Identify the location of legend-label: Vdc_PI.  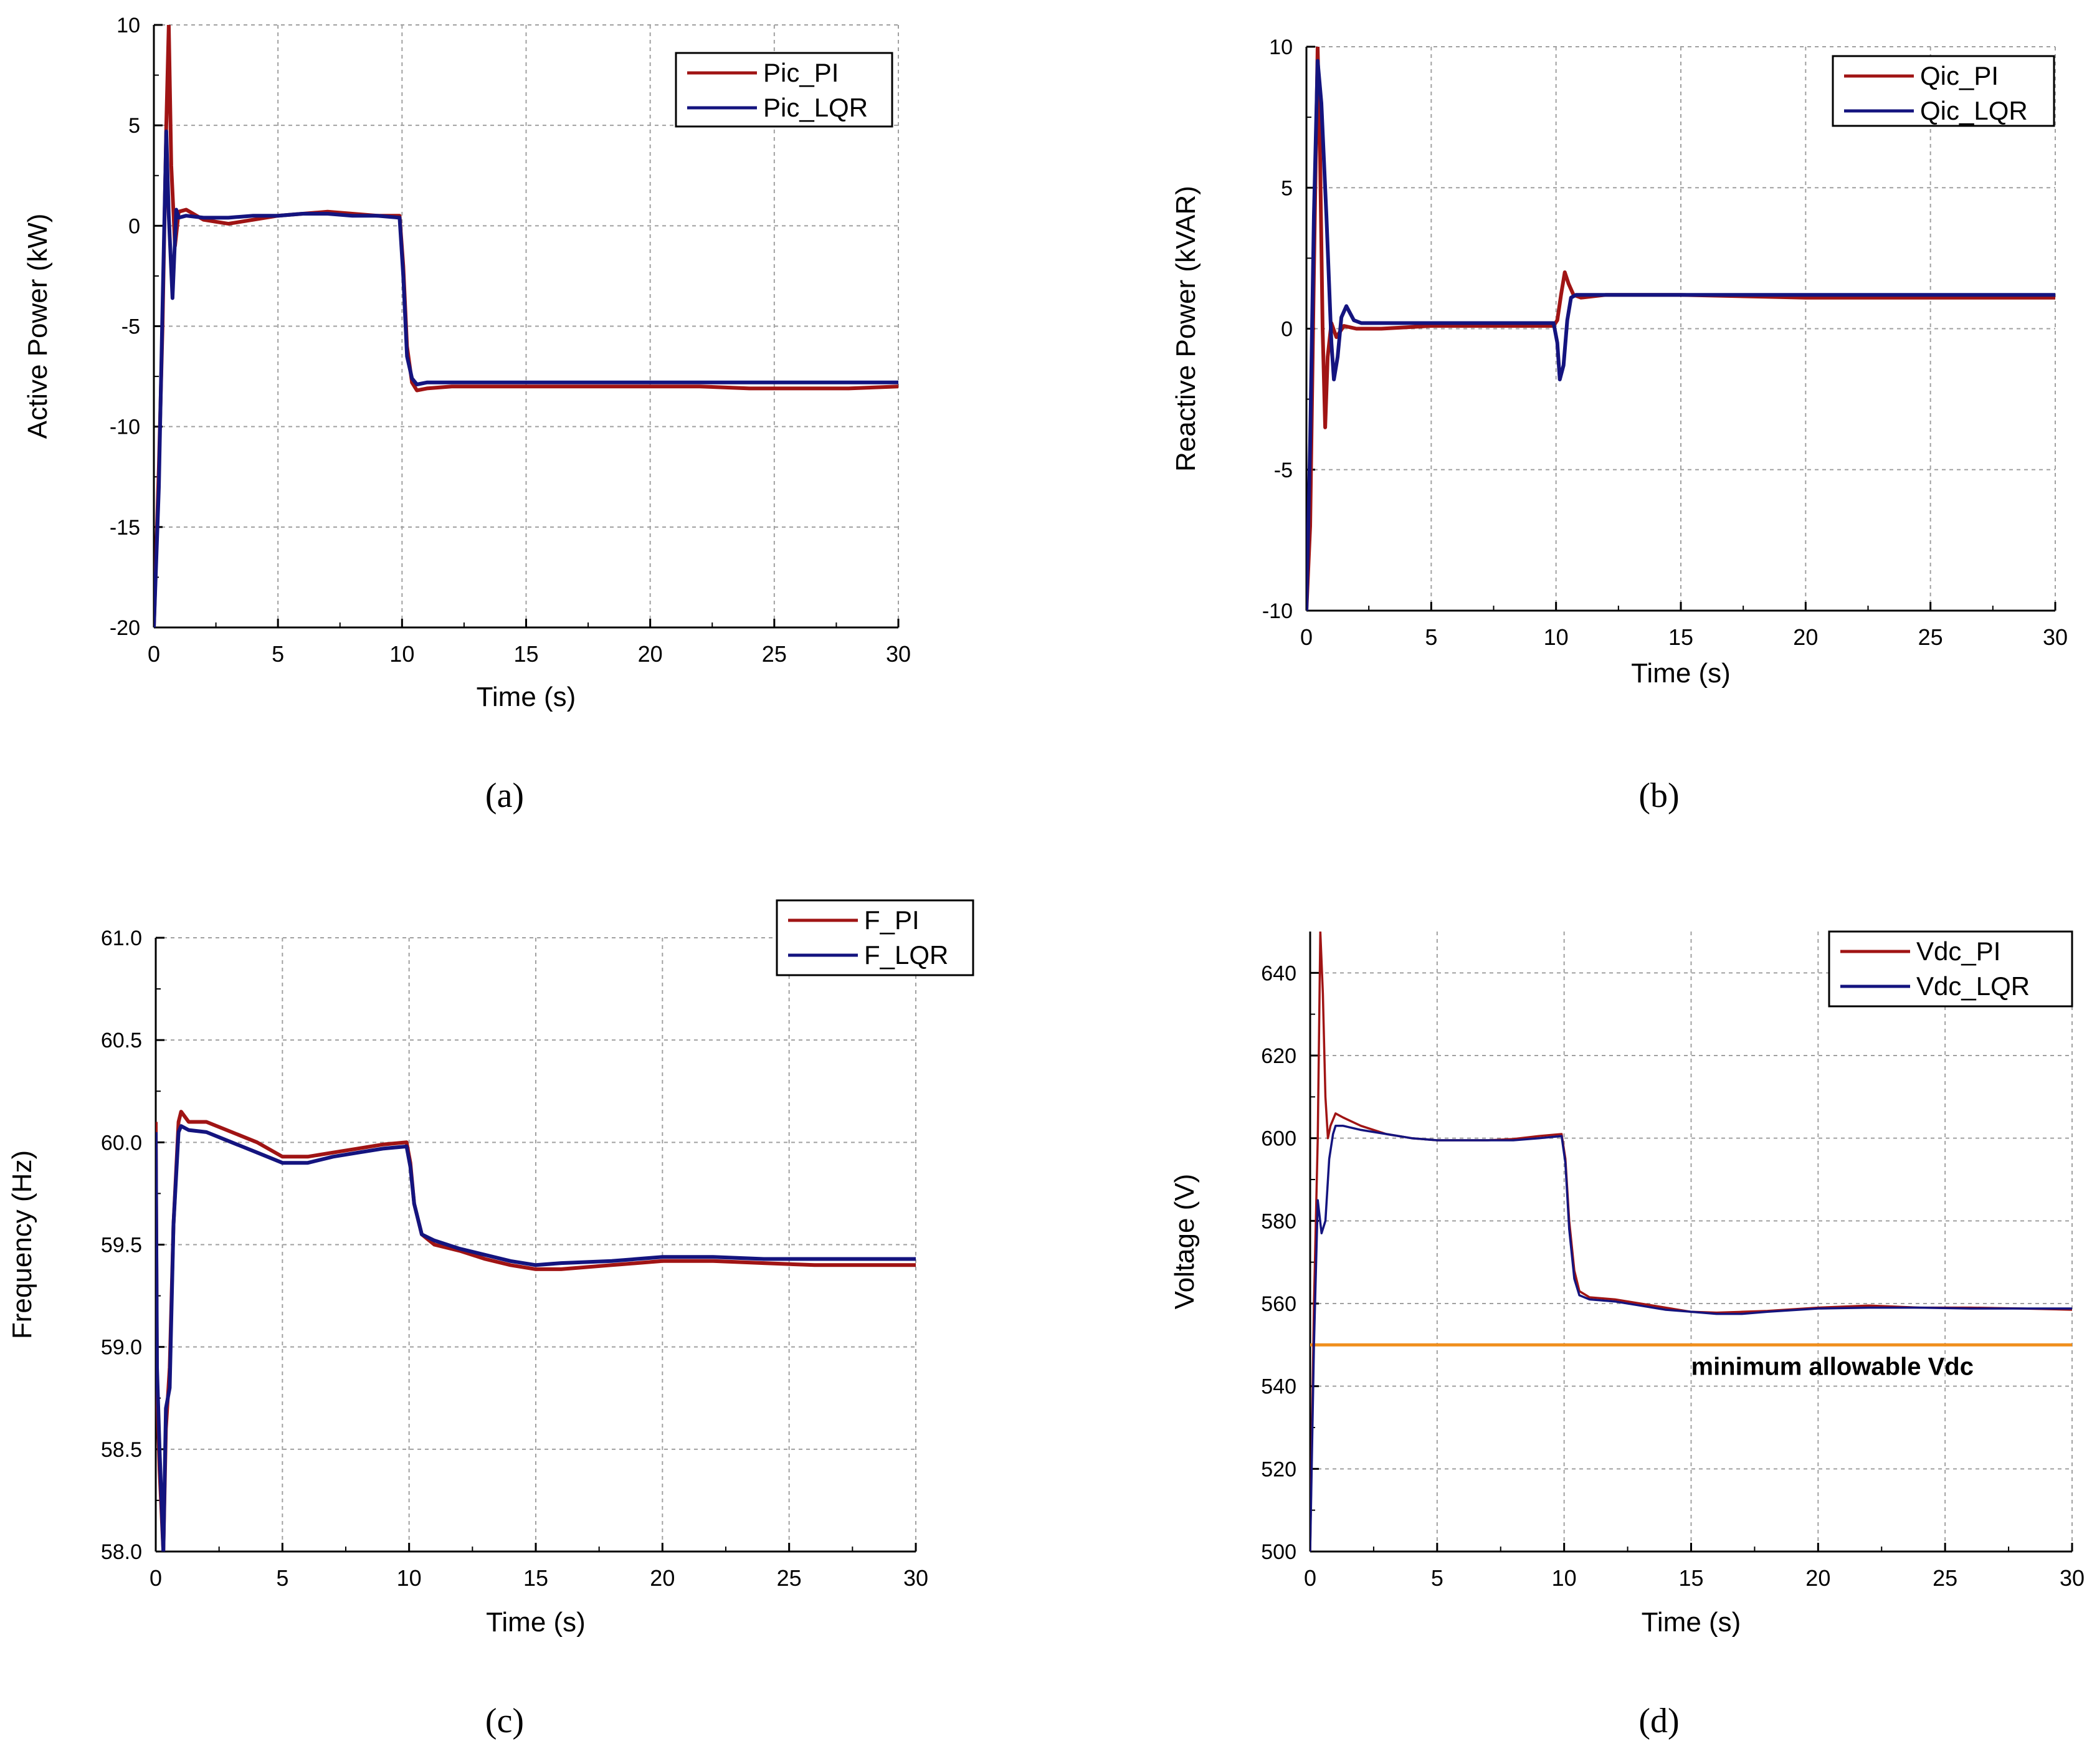
(1958, 951).